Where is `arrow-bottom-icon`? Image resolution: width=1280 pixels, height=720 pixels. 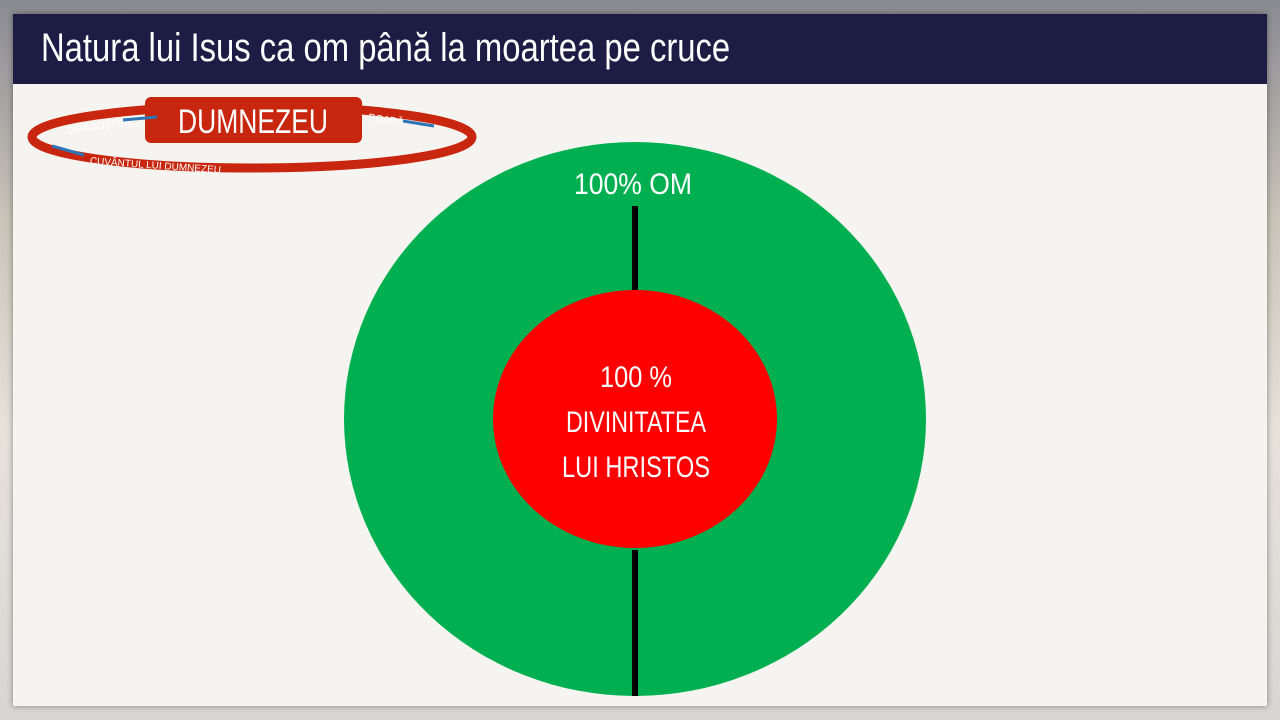
arrow-bottom-icon is located at coordinates (68, 150).